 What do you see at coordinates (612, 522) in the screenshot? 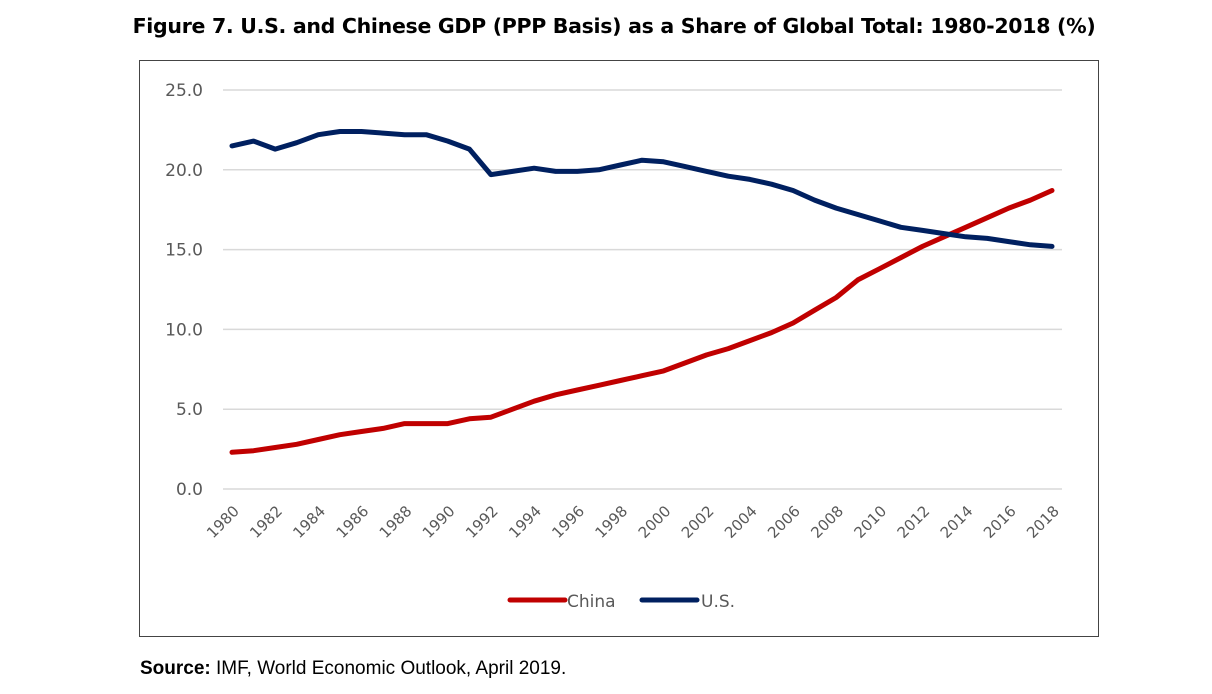
I see `x-tick-label: 1998` at bounding box center [612, 522].